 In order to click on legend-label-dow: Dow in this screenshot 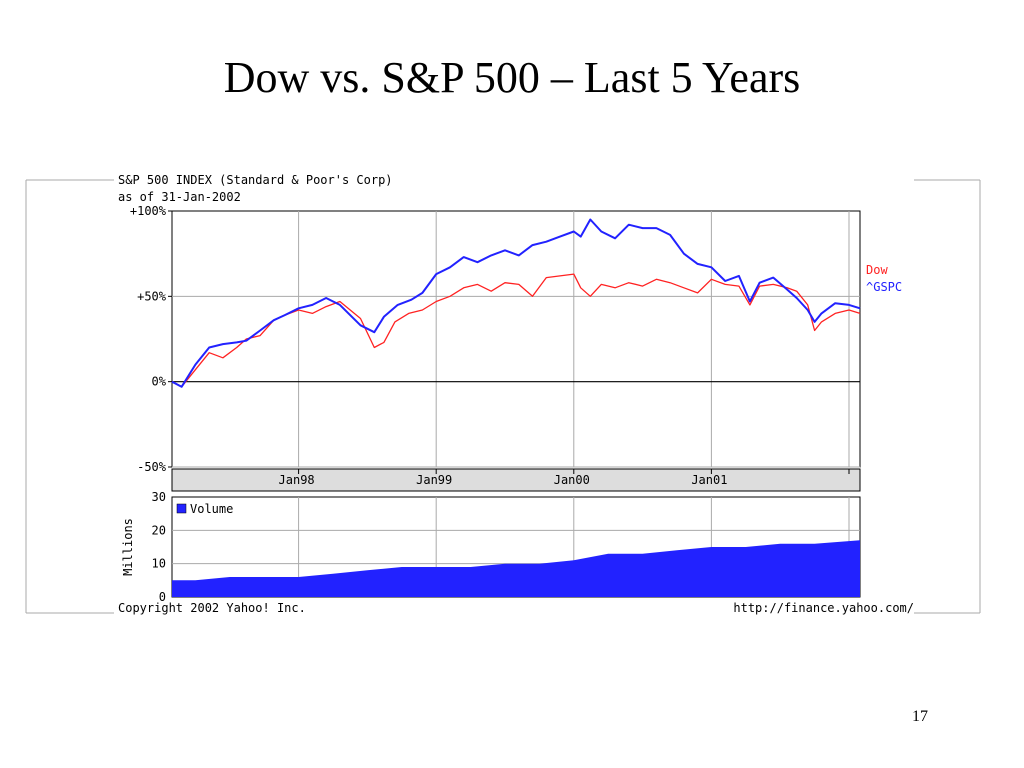, I will do `click(877, 270)`.